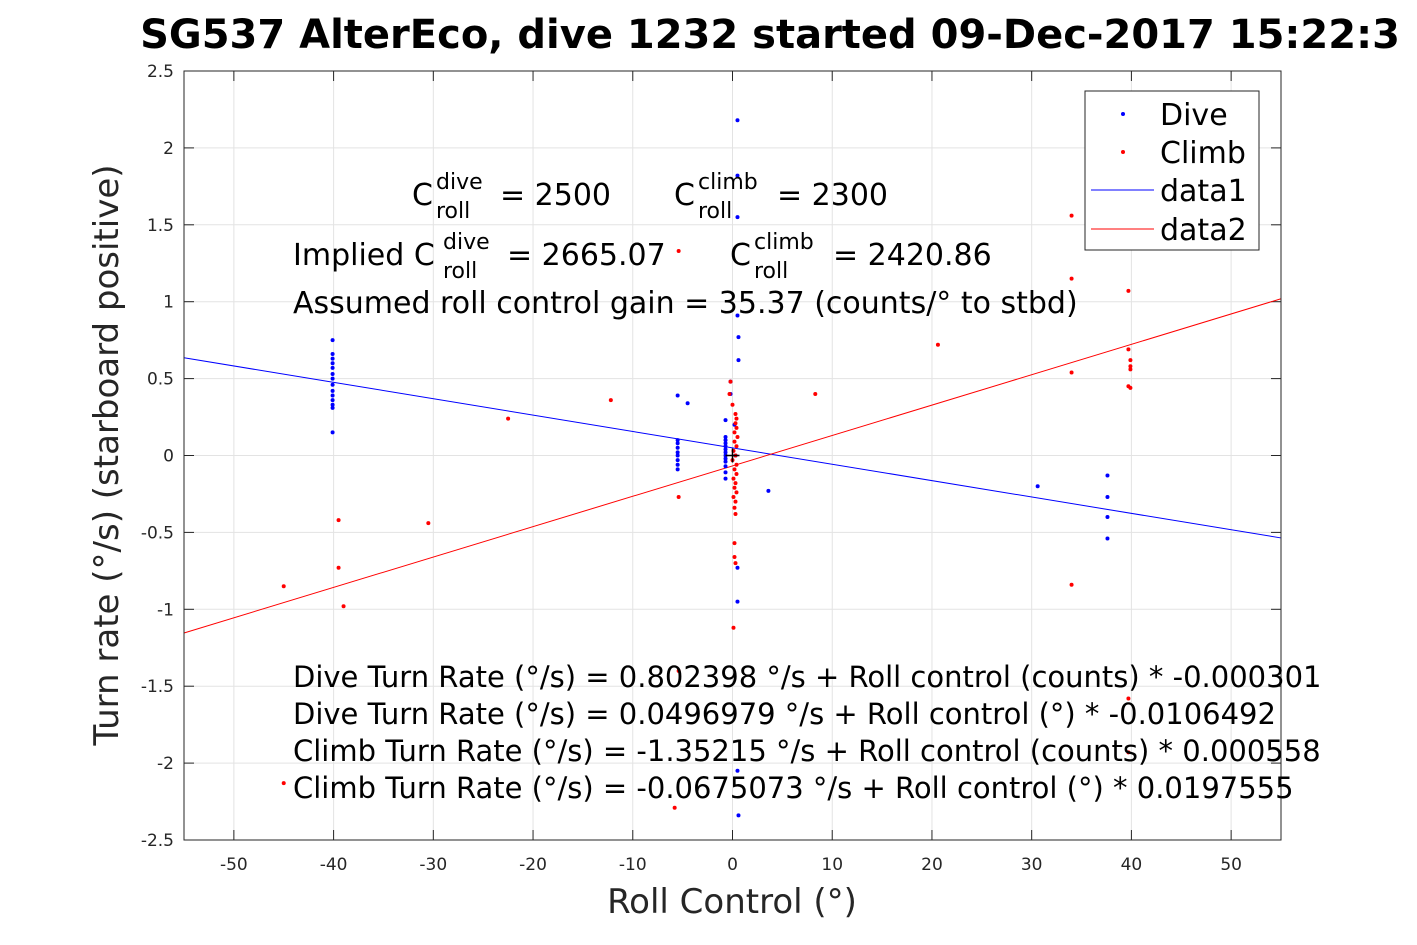 Image resolution: width=1417 pixels, height=945 pixels. What do you see at coordinates (453, 211) in the screenshot?
I see `c-dive-sub: roll` at bounding box center [453, 211].